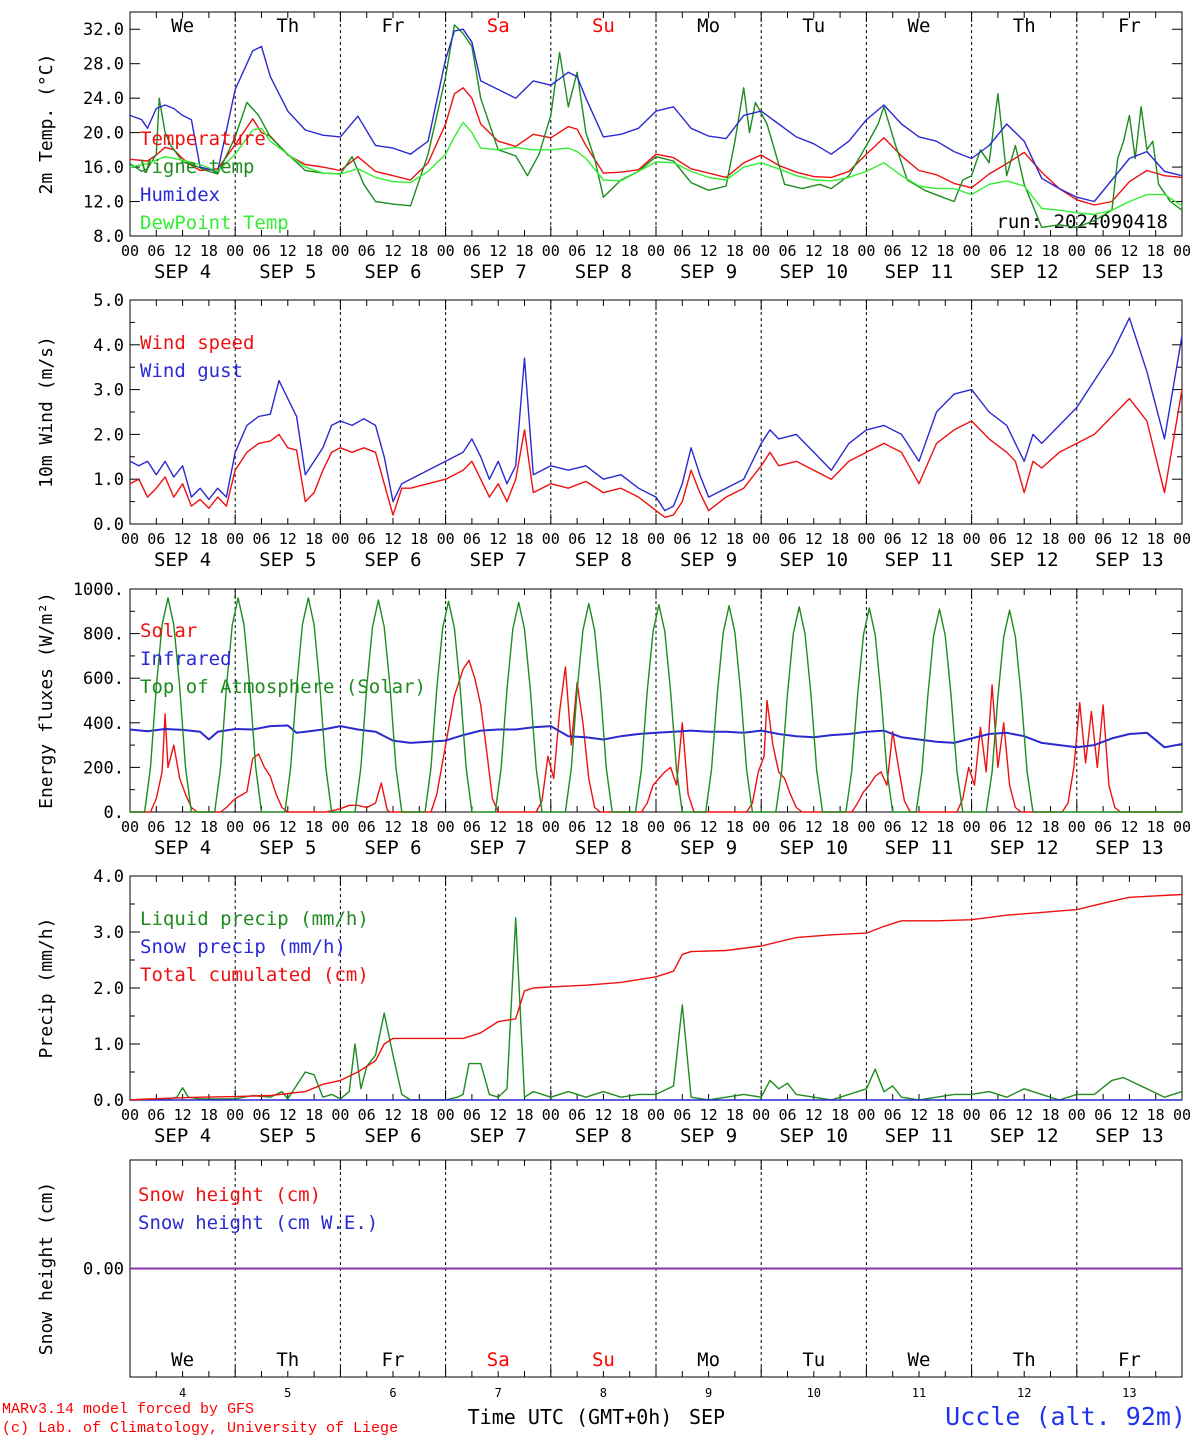  Describe the element at coordinates (919, 272) in the screenshot. I see `date-label: SEP 11` at that location.